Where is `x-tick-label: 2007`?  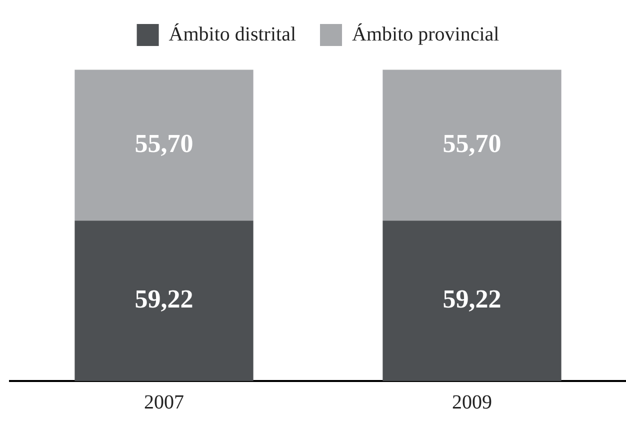 x-tick-label: 2007 is located at coordinates (164, 402).